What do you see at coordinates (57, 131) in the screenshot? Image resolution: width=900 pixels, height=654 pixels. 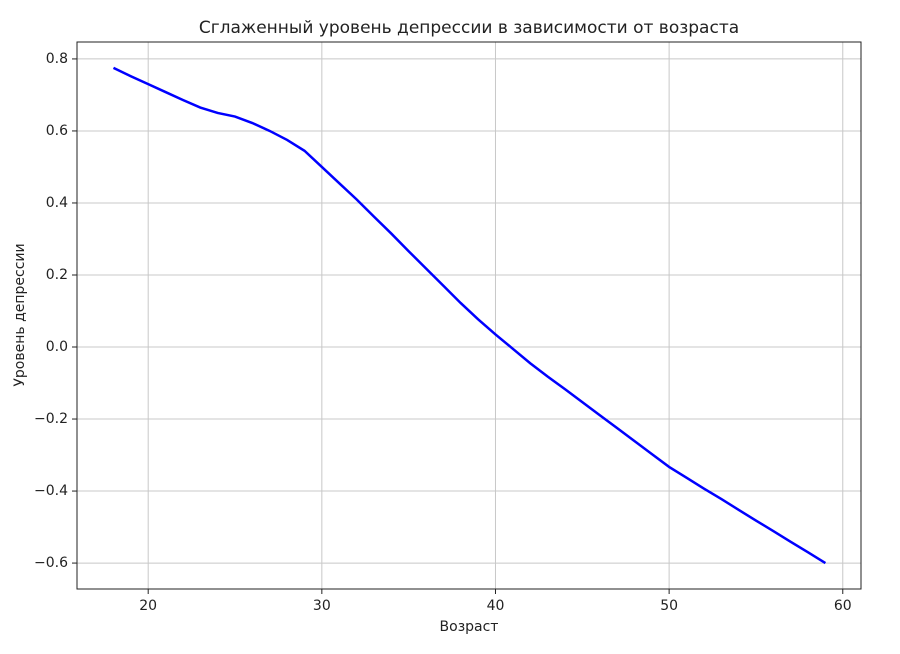 I see `y-tick-label: 0.6` at bounding box center [57, 131].